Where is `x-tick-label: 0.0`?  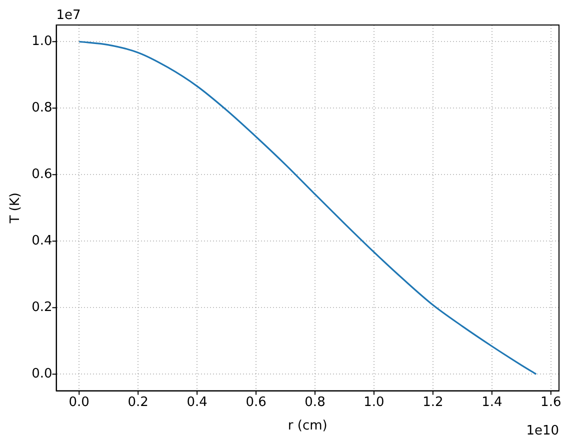 x-tick-label: 0.0 is located at coordinates (79, 402).